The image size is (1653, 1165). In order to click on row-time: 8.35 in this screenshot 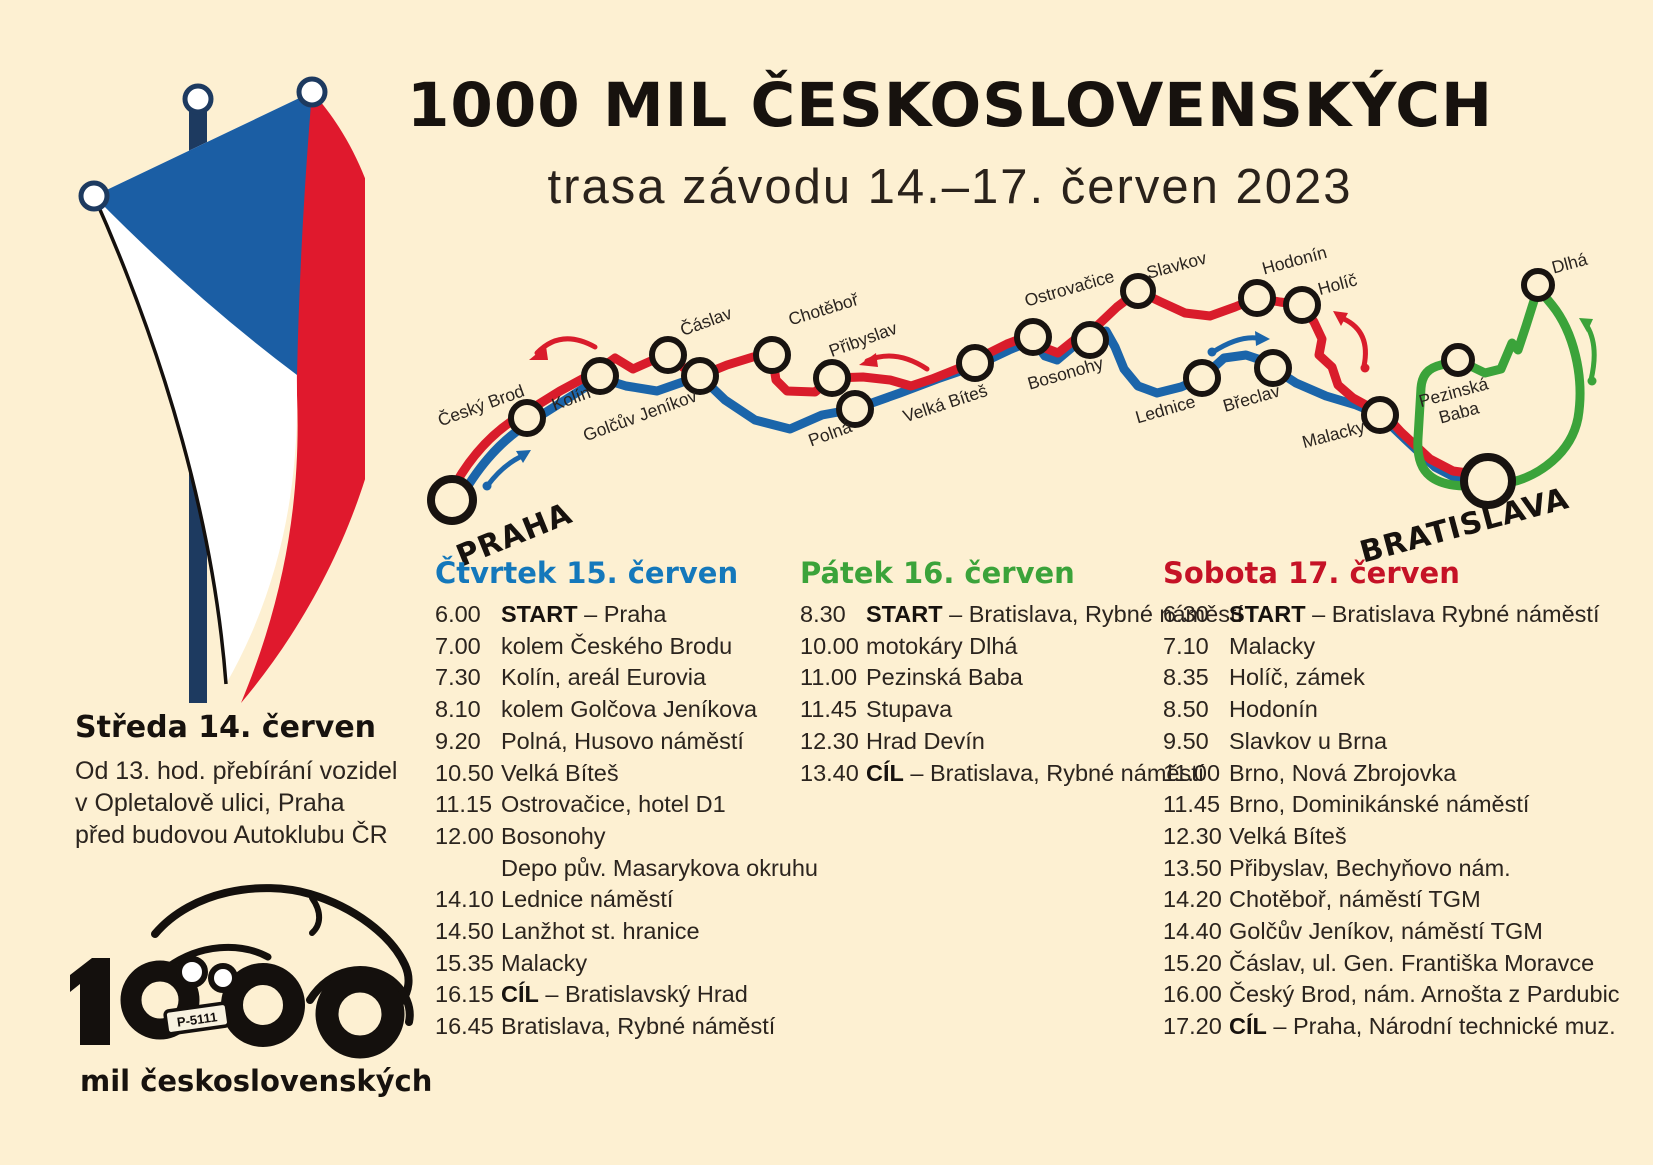, I will do `click(1186, 677)`.